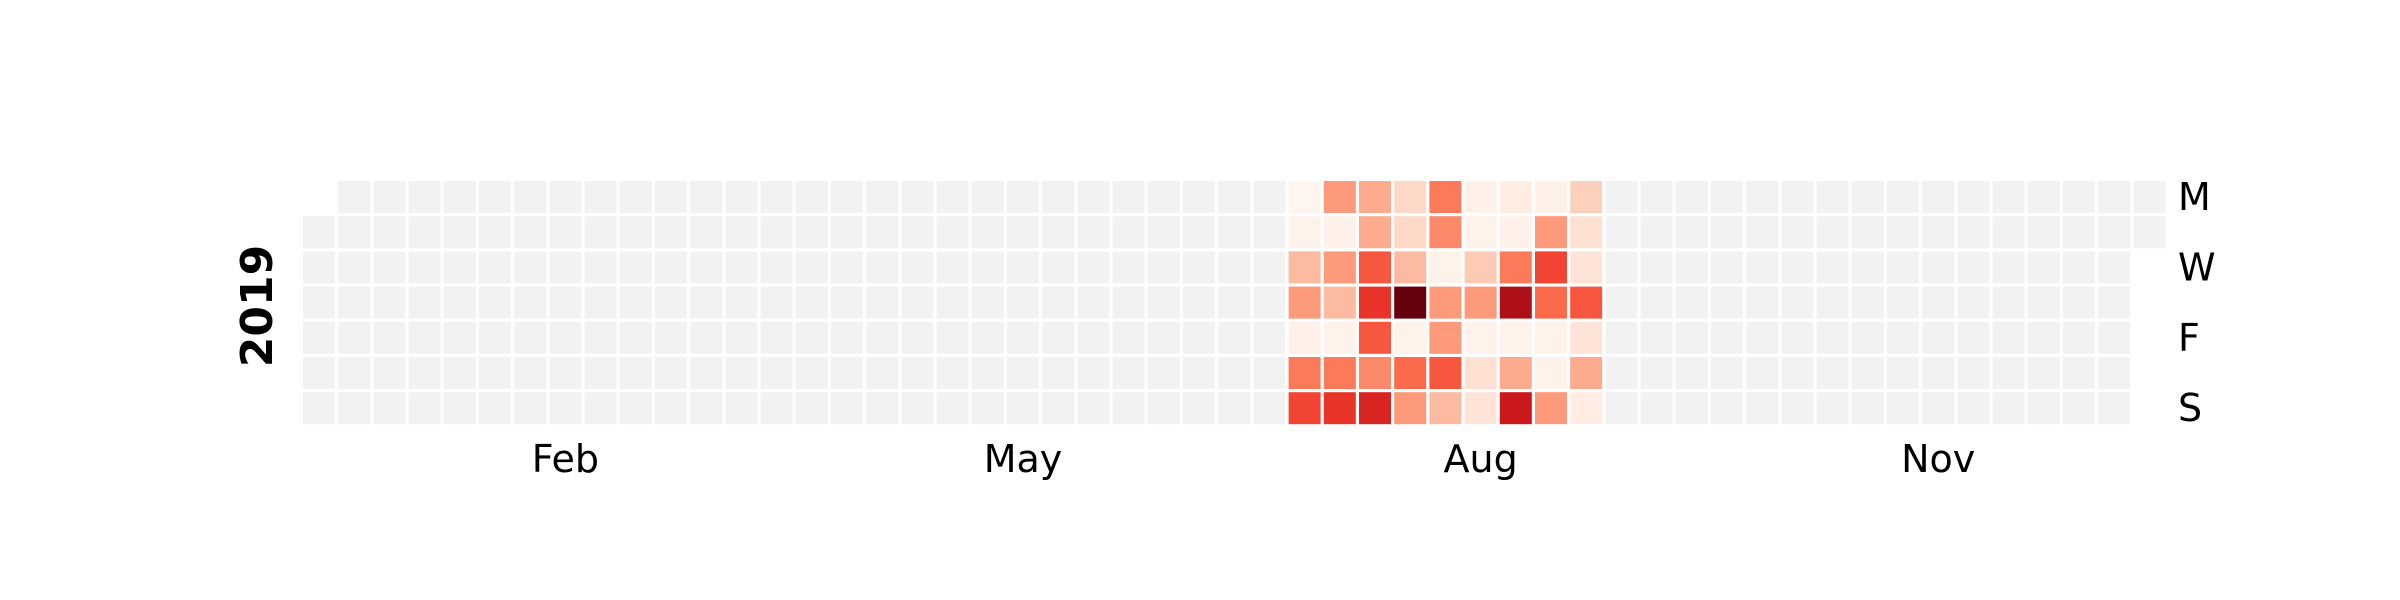  I want to click on month-label-nov: Nov, so click(1938, 459).